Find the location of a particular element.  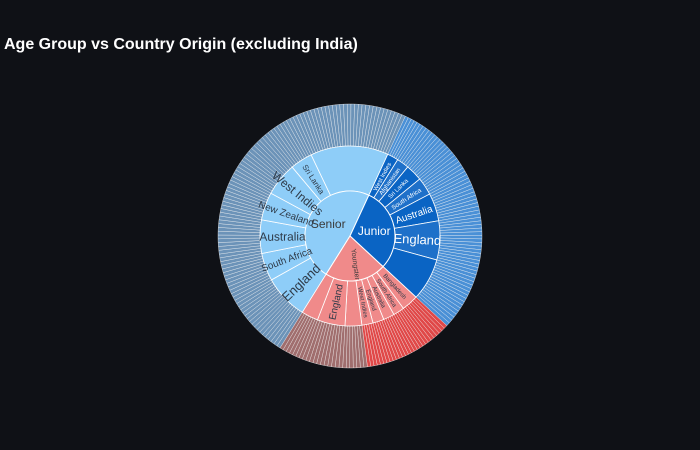

sunburst-root-ring is located at coordinates (350, 236).